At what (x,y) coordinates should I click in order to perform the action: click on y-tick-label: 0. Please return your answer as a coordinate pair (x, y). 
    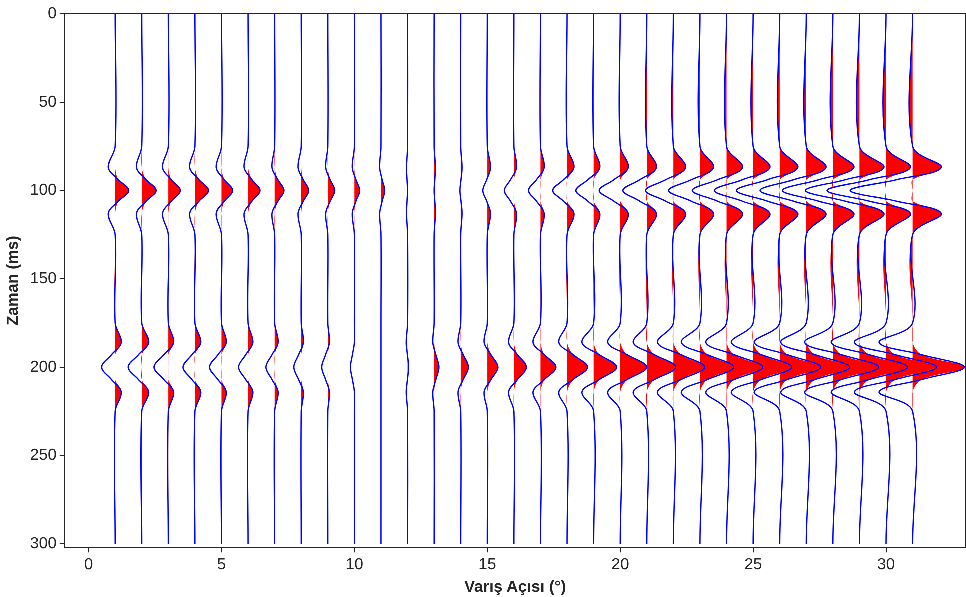
    Looking at the image, I should click on (52, 13).